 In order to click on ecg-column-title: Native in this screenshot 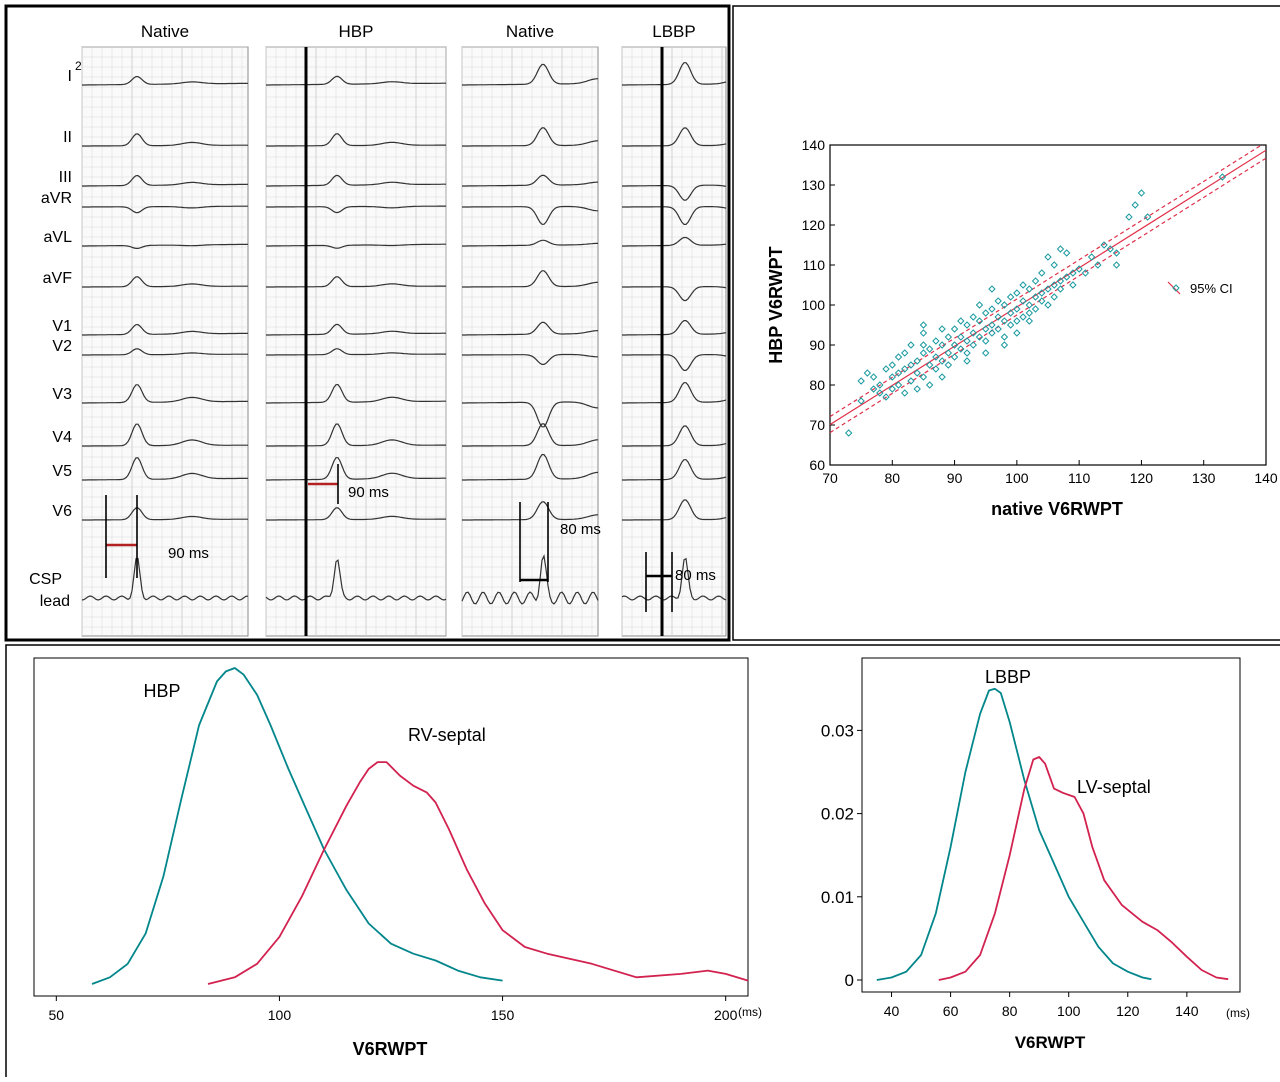, I will do `click(530, 31)`.